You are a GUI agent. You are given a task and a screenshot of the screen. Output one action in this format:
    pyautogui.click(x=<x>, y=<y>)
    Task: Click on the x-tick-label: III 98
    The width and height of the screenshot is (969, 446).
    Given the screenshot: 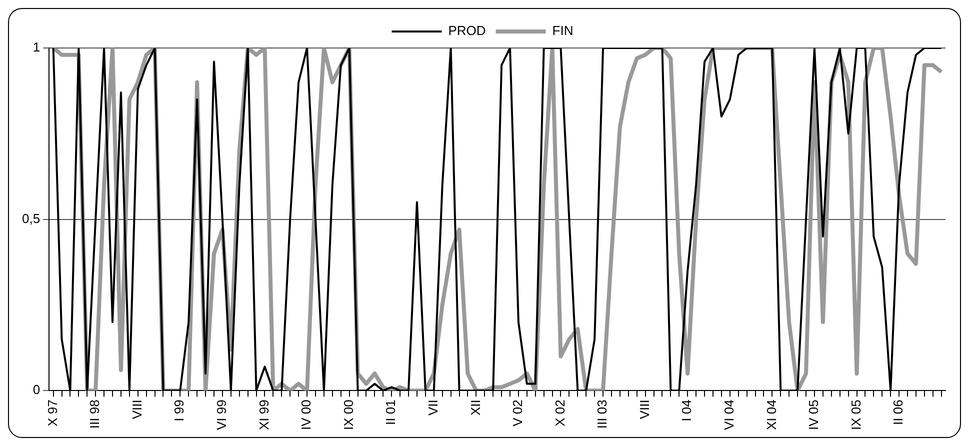 What is the action you would take?
    pyautogui.click(x=94, y=414)
    